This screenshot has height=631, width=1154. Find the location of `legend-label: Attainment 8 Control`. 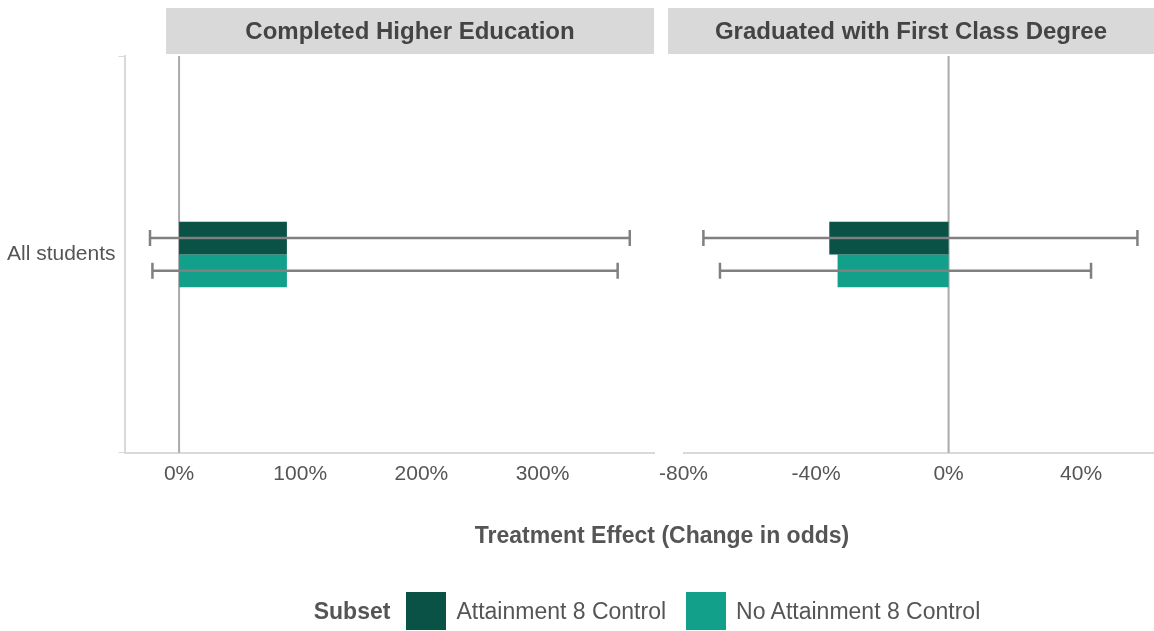

legend-label: Attainment 8 Control is located at coordinates (561, 611).